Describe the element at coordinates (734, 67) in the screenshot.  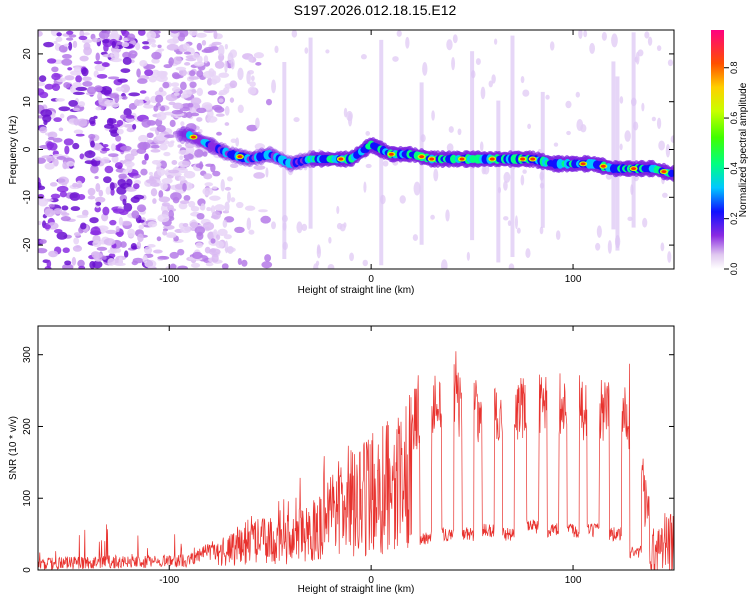
I see `colorbar-tick-label: 0.8` at that location.